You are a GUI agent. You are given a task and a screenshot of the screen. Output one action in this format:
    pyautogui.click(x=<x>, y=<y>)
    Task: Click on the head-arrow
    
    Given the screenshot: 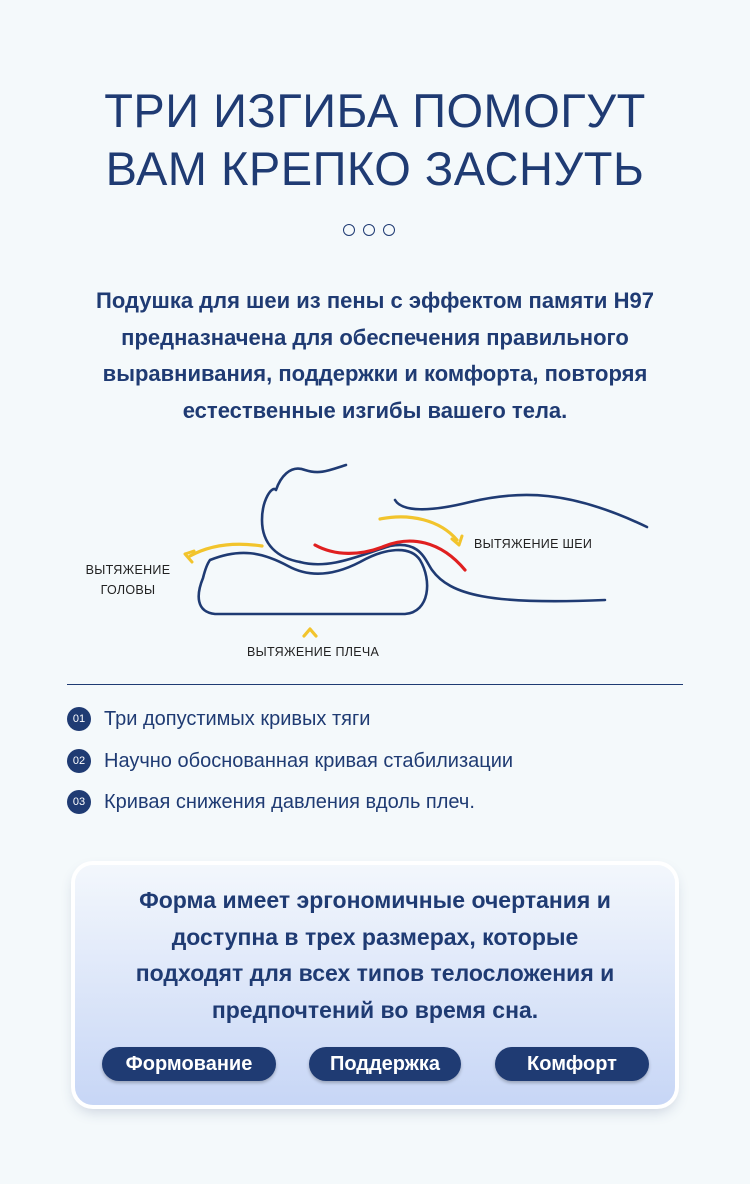 What is the action you would take?
    pyautogui.click(x=226, y=550)
    